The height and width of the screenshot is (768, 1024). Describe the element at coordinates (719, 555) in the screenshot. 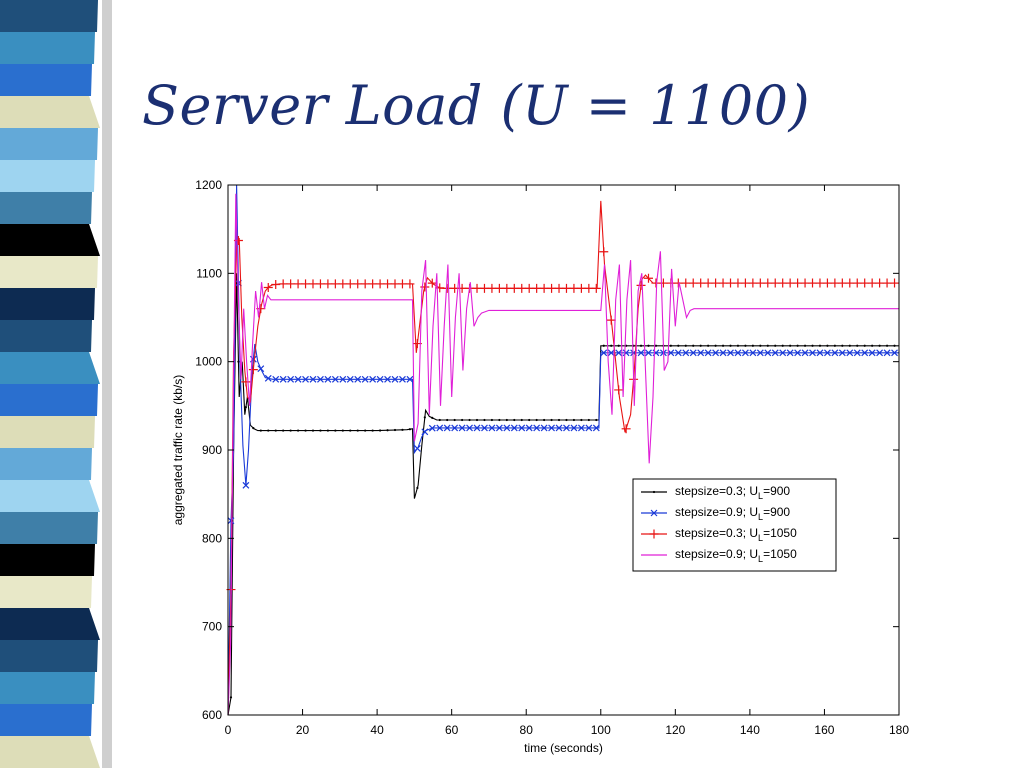

I see `legend-item: stepsize=0.9; UL=1050` at that location.